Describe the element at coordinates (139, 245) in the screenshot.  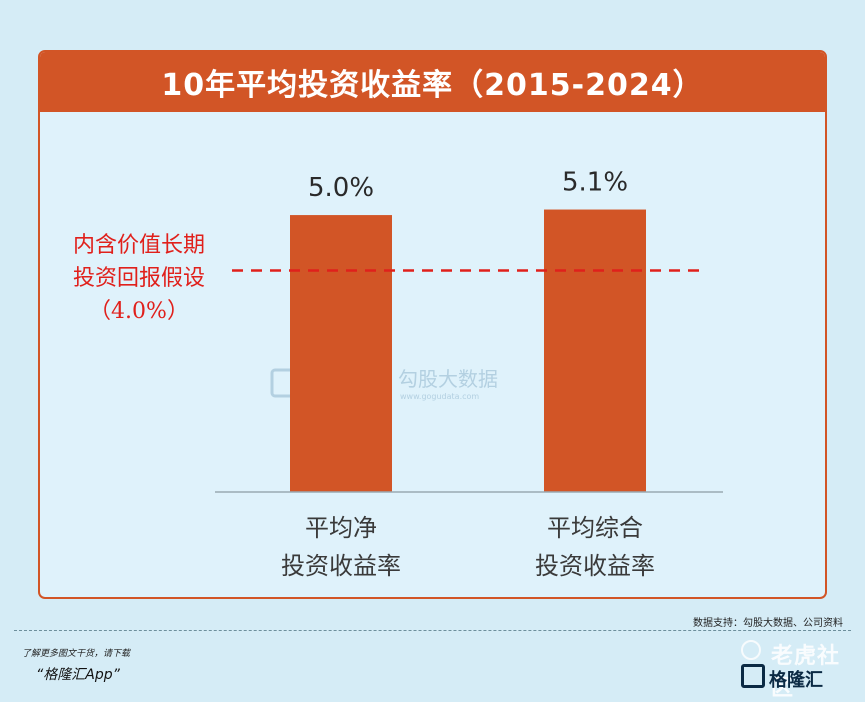
I see `reference-label-line-1: 内含价值长期` at that location.